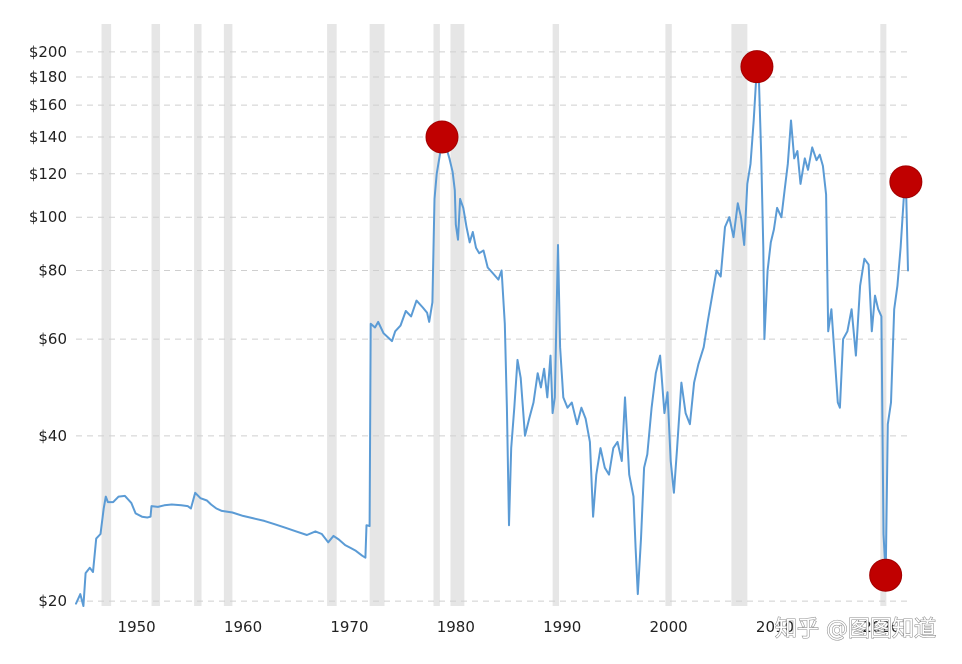 The height and width of the screenshot is (664, 962). What do you see at coordinates (48, 77) in the screenshot?
I see `y-tick-label: $180` at bounding box center [48, 77].